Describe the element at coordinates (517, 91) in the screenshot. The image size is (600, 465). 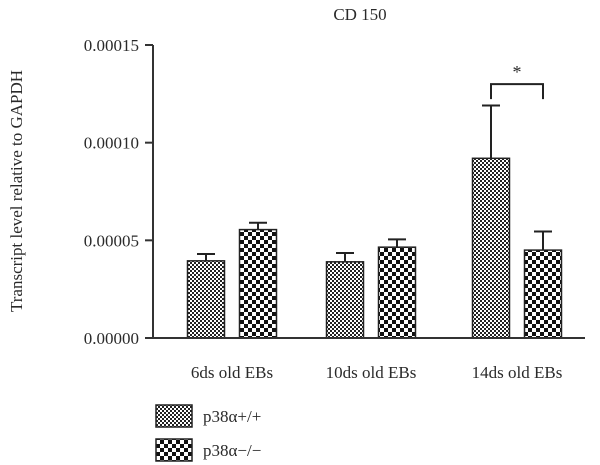
I see `significance-bracket` at that location.